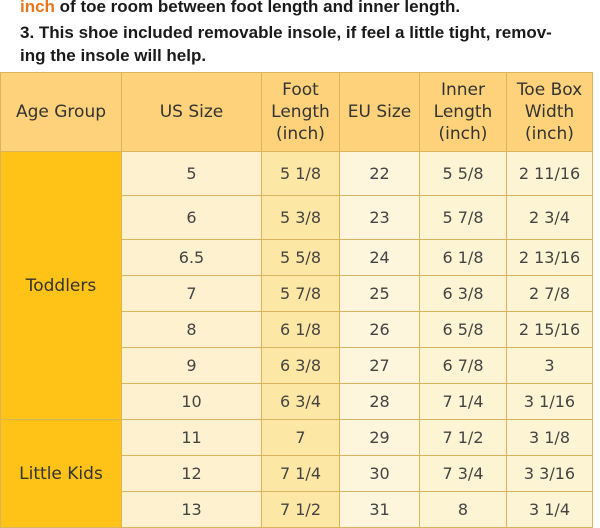 This screenshot has width=600, height=528. Describe the element at coordinates (549, 173) in the screenshot. I see `cell-toe-box: 2 11/16` at that location.